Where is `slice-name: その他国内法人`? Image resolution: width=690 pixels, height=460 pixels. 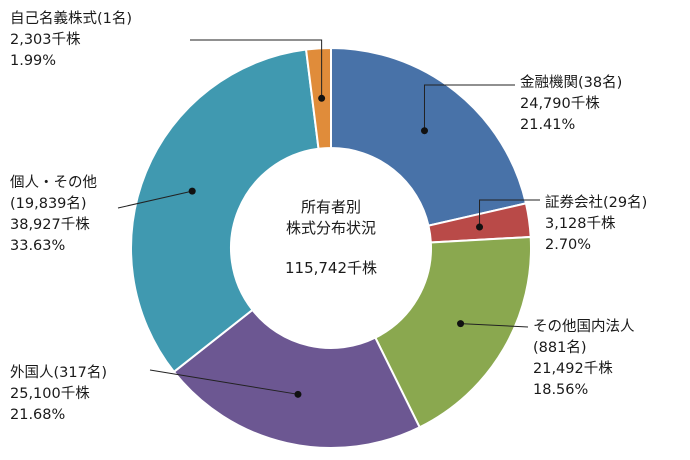 slice-name: その他国内法人 is located at coordinates (584, 327).